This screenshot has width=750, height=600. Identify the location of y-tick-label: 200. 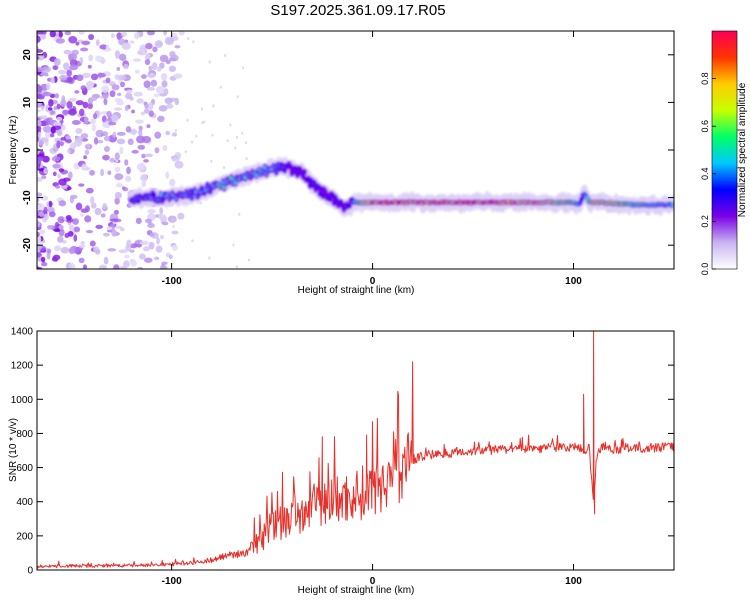
(24, 536).